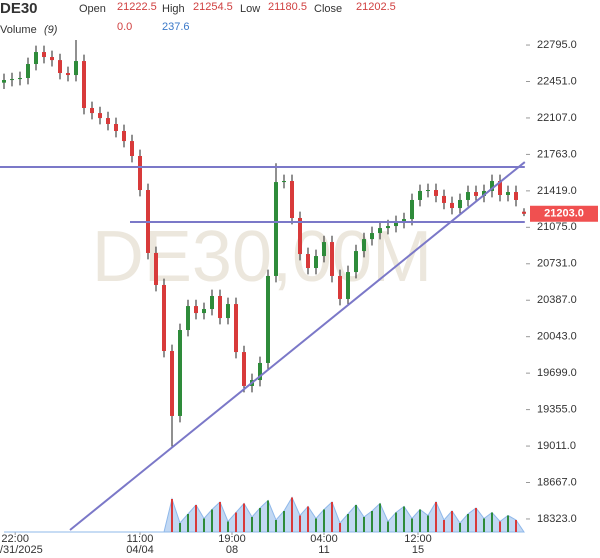  Describe the element at coordinates (176, 27) in the screenshot. I see `volume-ma: 237.6` at that location.